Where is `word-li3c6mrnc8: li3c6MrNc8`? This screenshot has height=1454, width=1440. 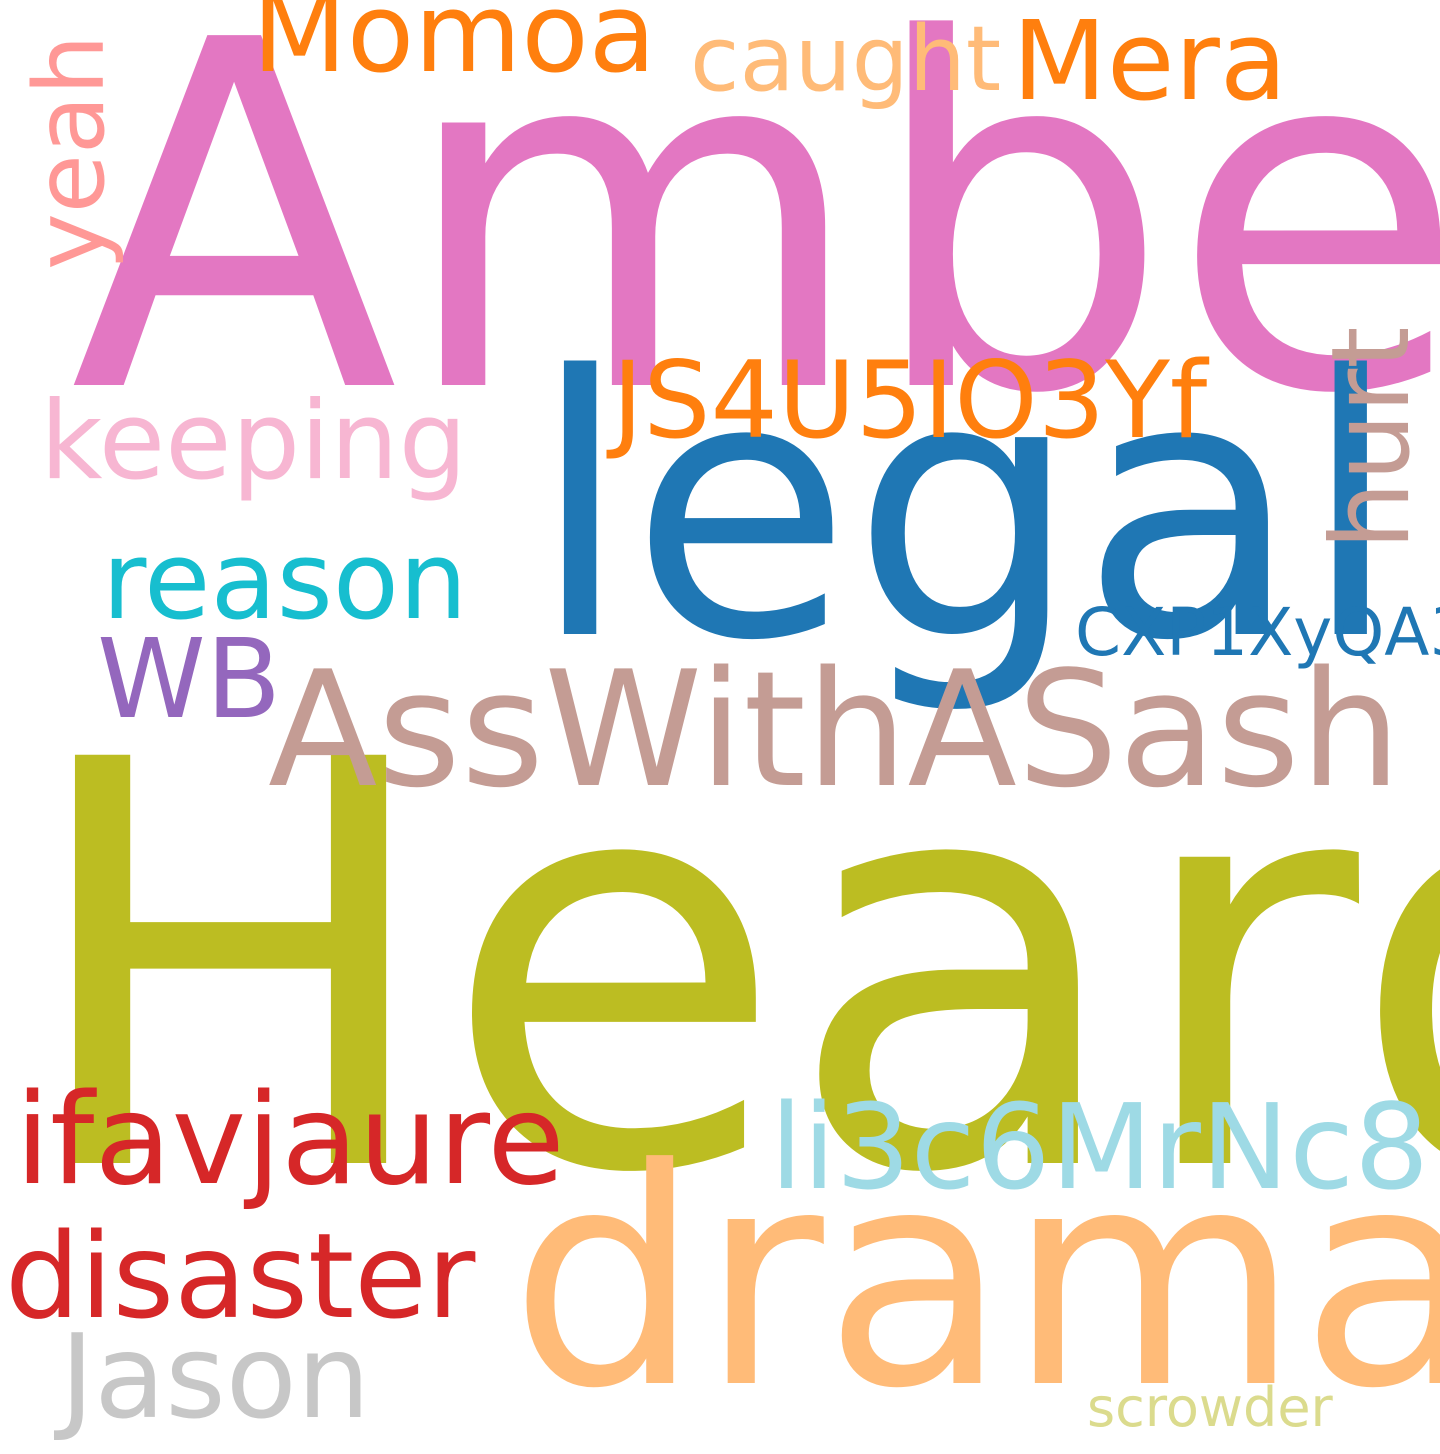
word-li3c6mrnc8: li3c6MrNc8 is located at coordinates (1100, 1147).